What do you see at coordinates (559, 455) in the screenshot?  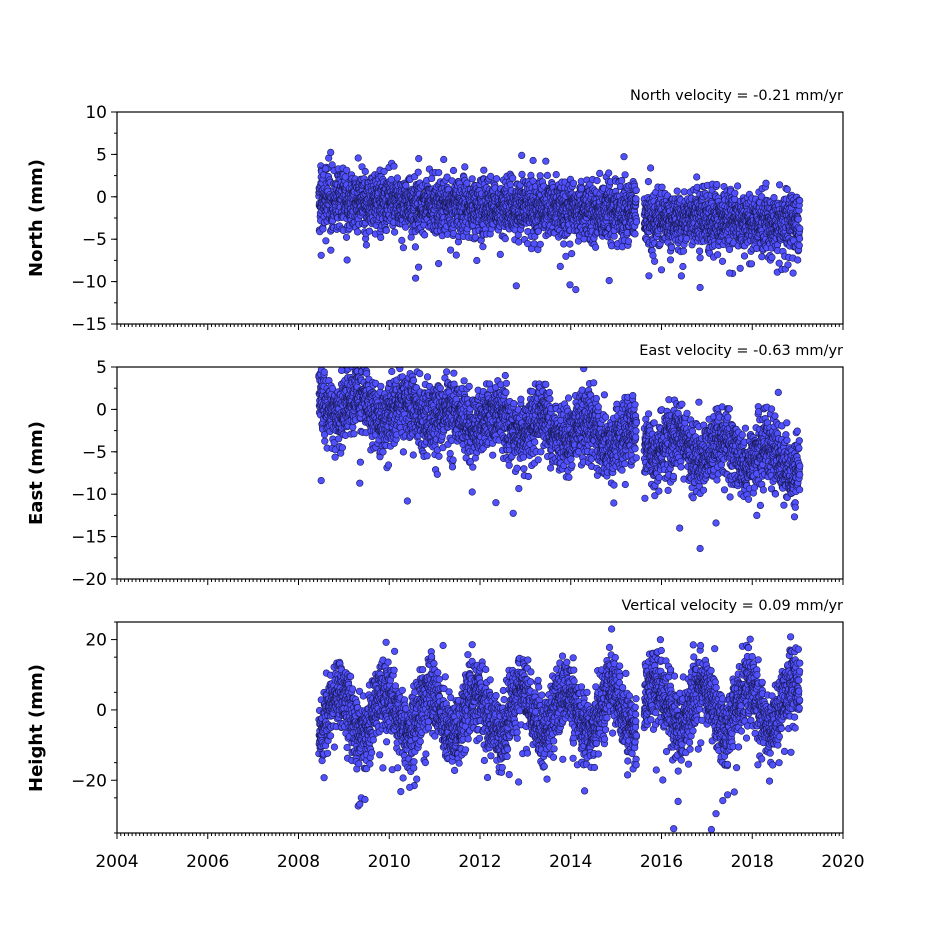 I see `east-scatter-series` at bounding box center [559, 455].